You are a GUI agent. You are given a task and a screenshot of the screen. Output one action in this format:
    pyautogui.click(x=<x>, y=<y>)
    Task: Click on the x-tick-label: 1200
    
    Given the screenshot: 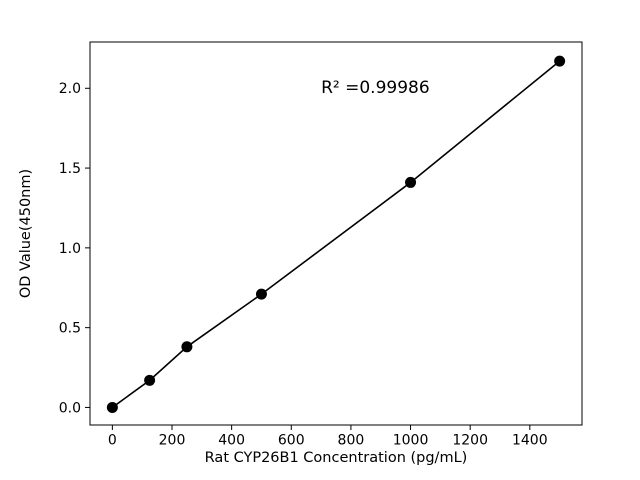 What is the action you would take?
    pyautogui.click(x=470, y=441)
    